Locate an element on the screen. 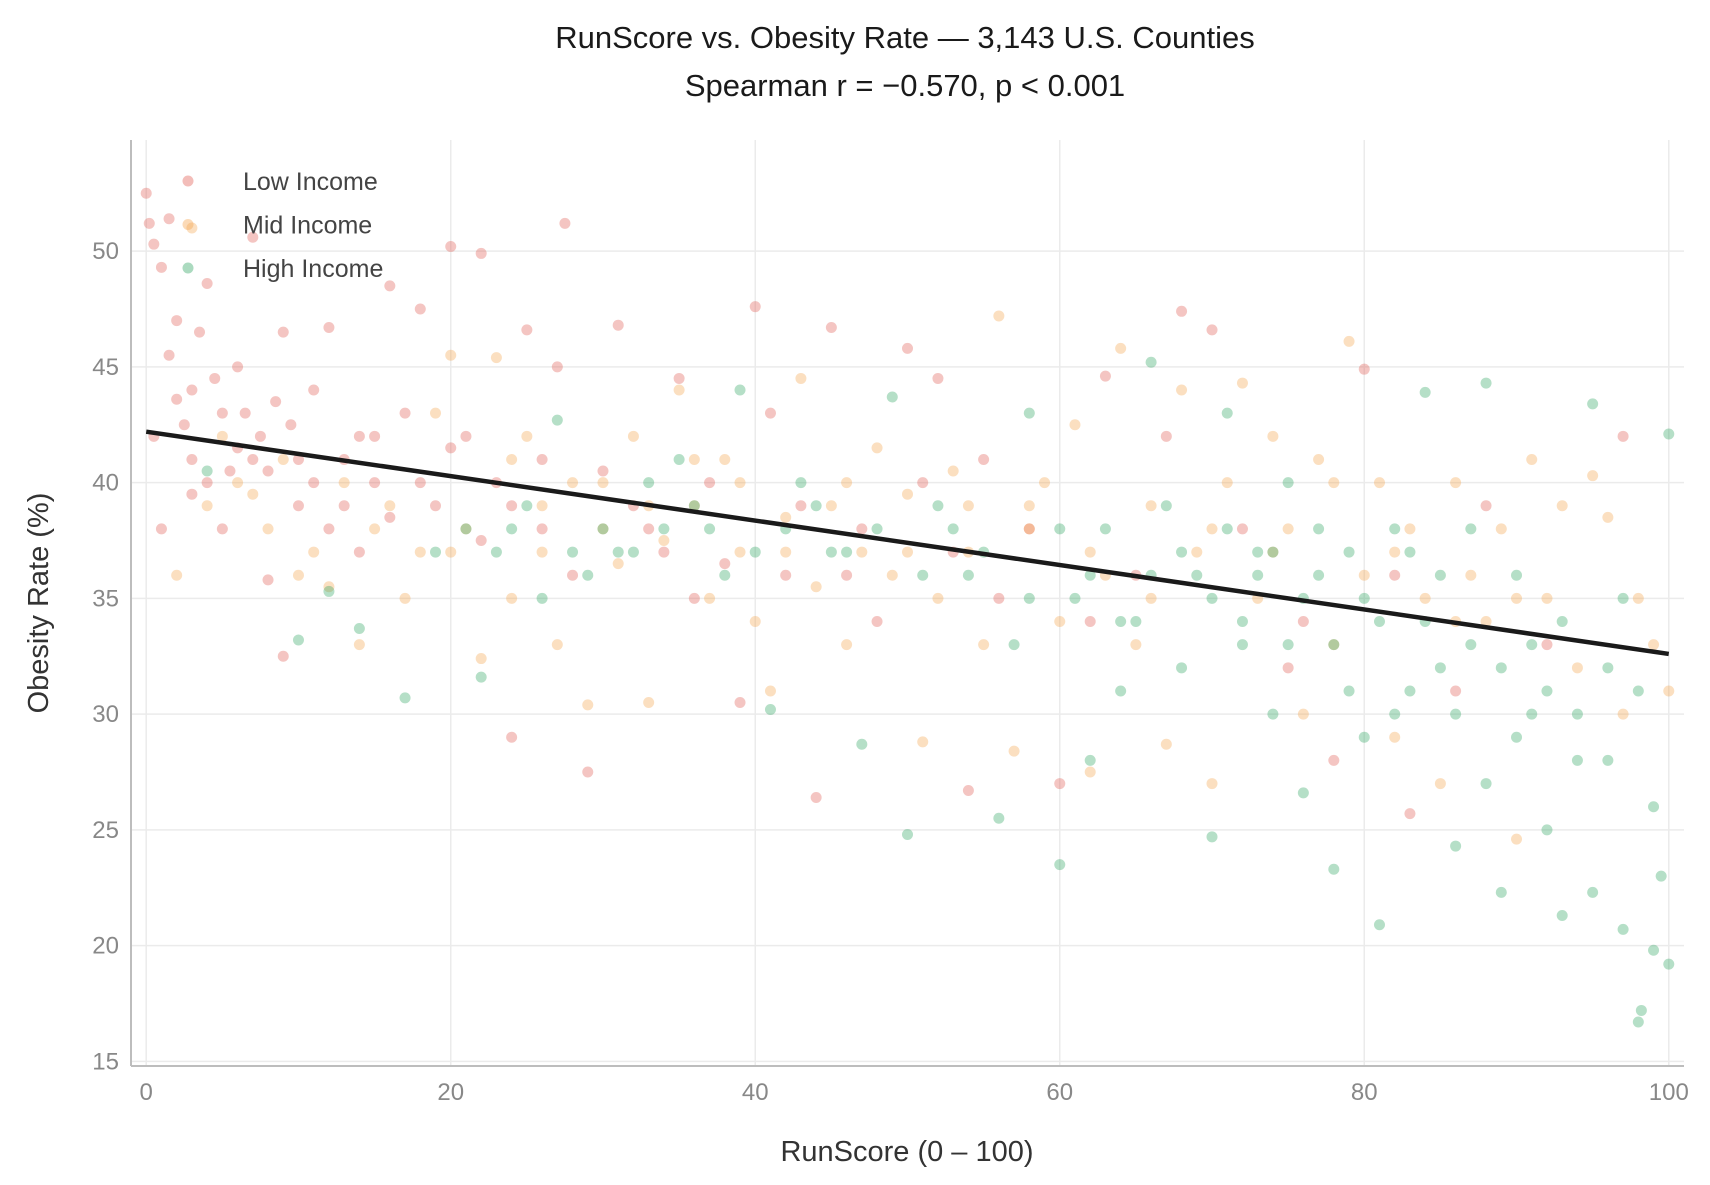  x-tick-label: 40 is located at coordinates (755, 1092).